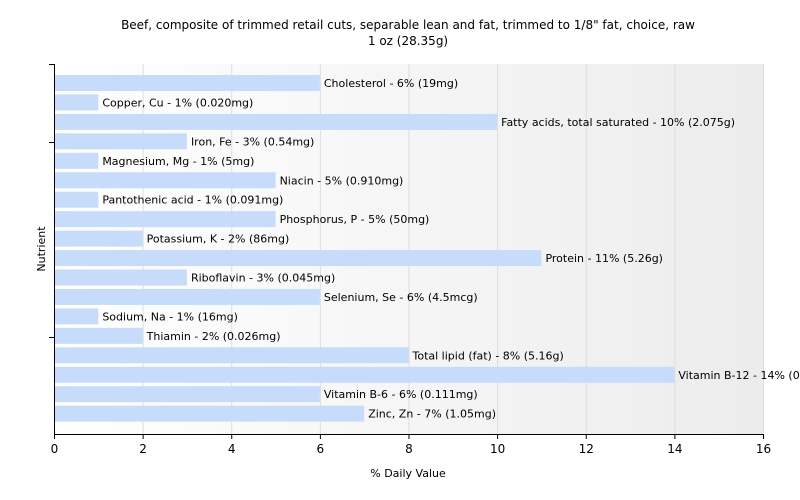 This screenshot has height=500, width=800. Describe the element at coordinates (263, 278) in the screenshot. I see `bar-label: Riboflavin - 3% (0.045mg)` at that location.